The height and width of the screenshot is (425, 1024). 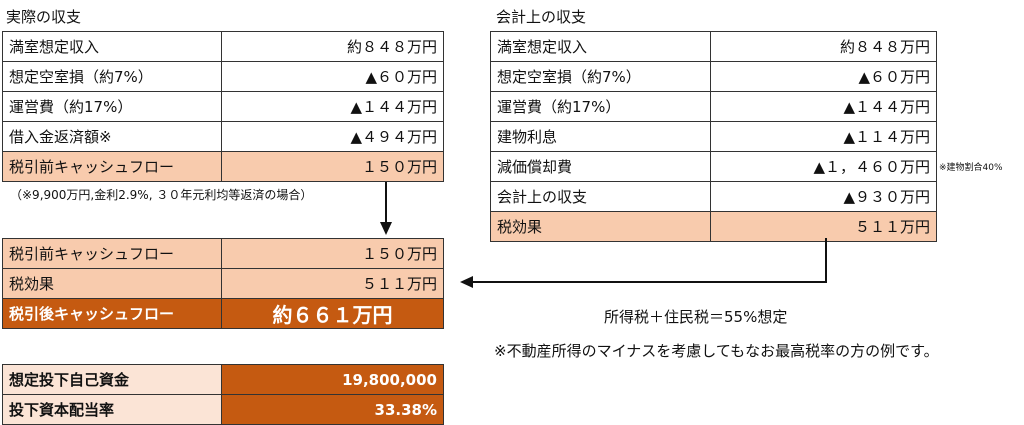 I want to click on table-row: 建物利息 ▲１１４万円, so click(x=713, y=136).